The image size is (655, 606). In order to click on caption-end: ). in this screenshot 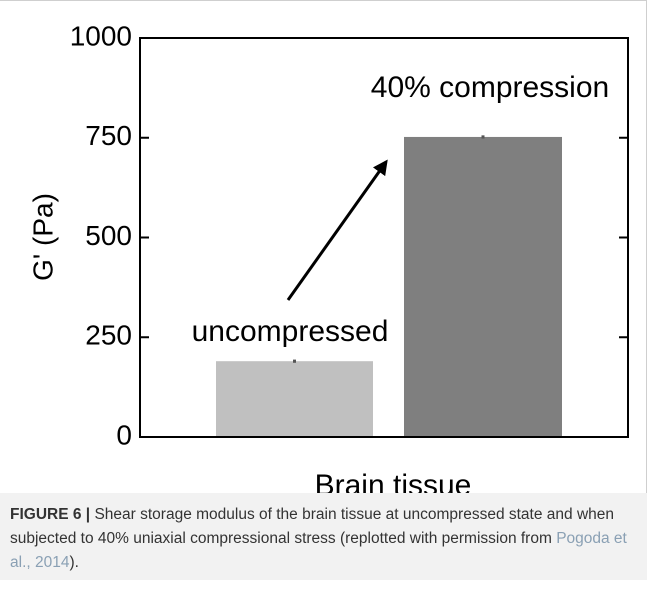, I will do `click(74, 562)`.